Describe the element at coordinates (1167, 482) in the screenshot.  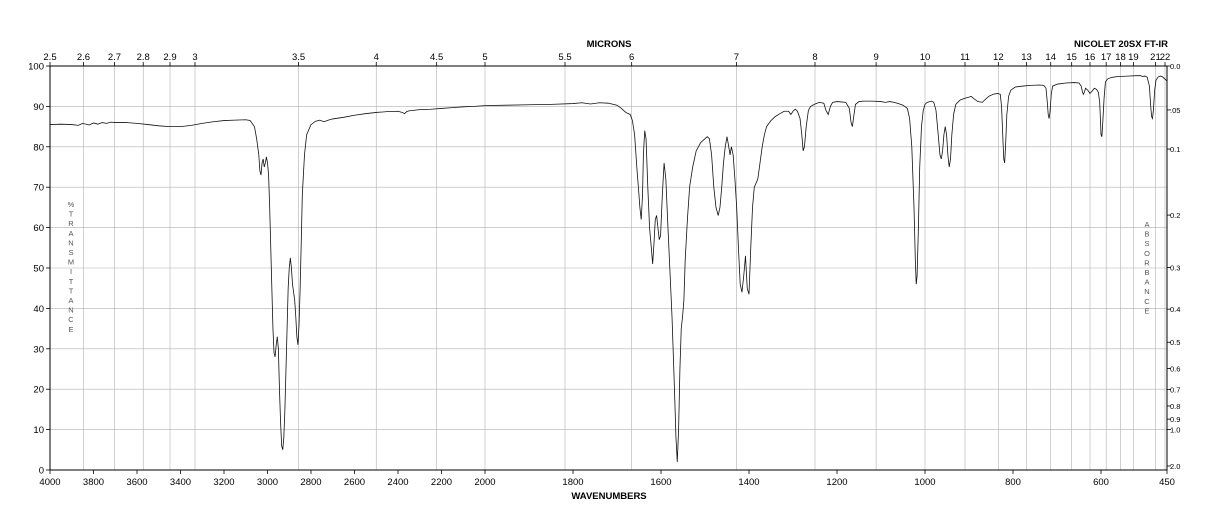
I see `wavenumber-tick-label: 450` at that location.